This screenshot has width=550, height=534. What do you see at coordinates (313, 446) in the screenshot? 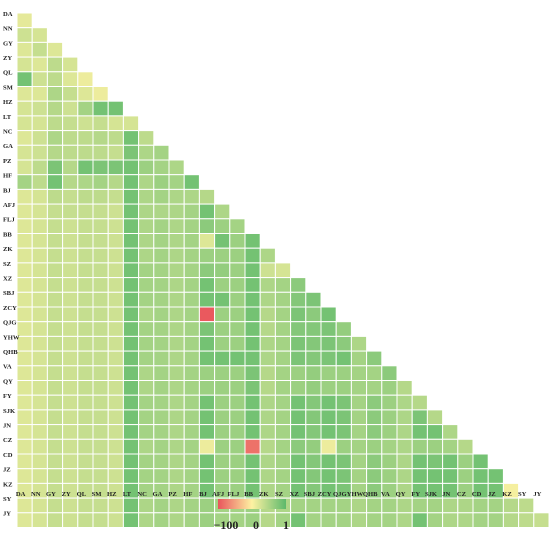
I see `heatmap-cell-CZ-SBJ` at bounding box center [313, 446].